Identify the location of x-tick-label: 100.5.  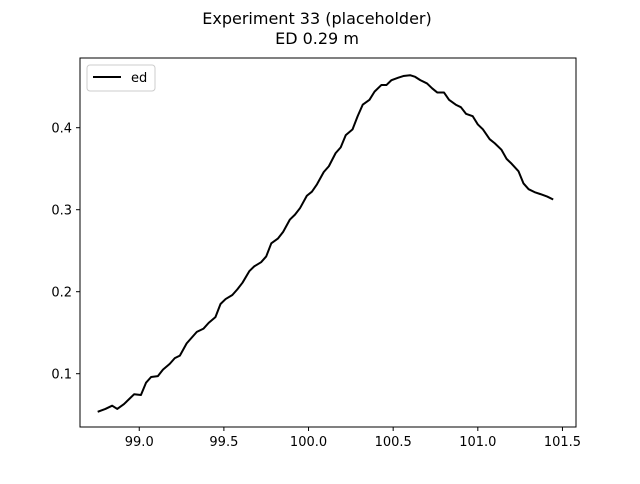
(393, 442).